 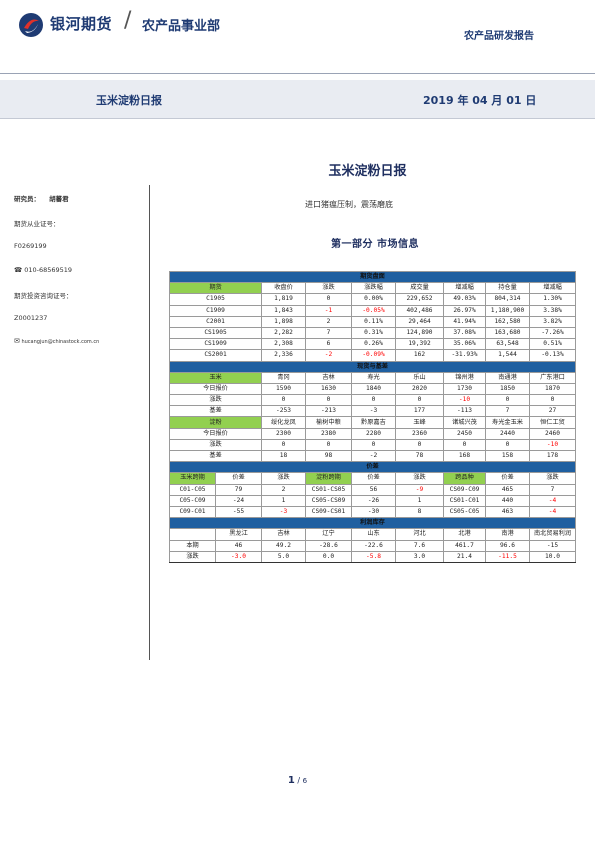 I want to click on brand-name: 银河期货, so click(x=81, y=24).